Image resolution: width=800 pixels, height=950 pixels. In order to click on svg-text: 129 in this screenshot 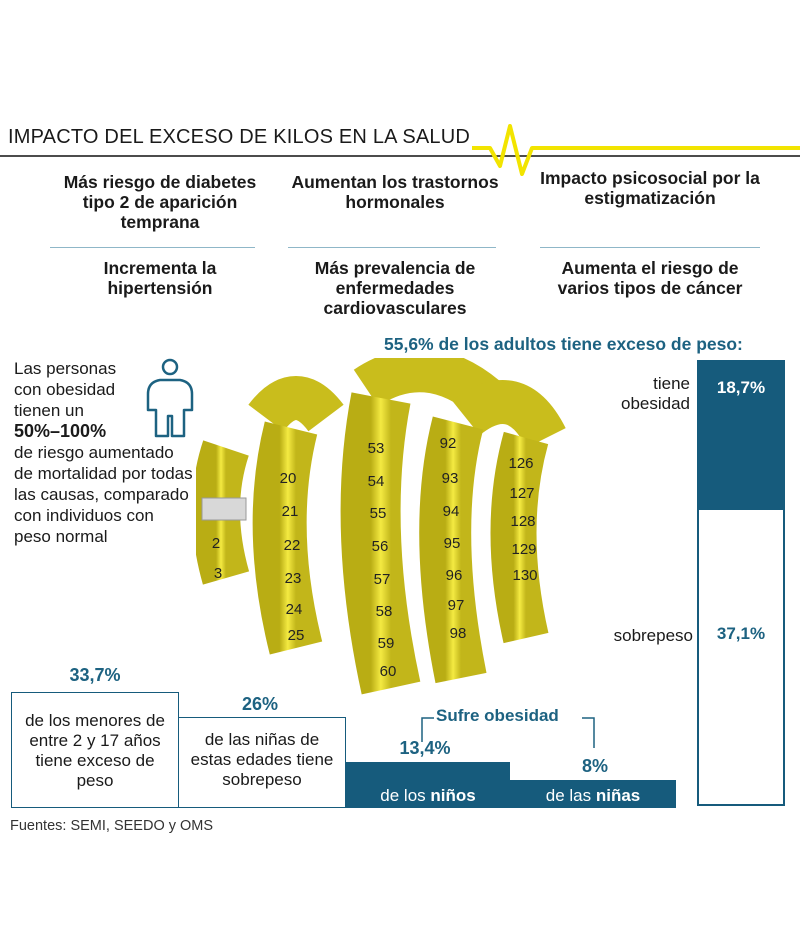, I will do `click(523, 549)`.